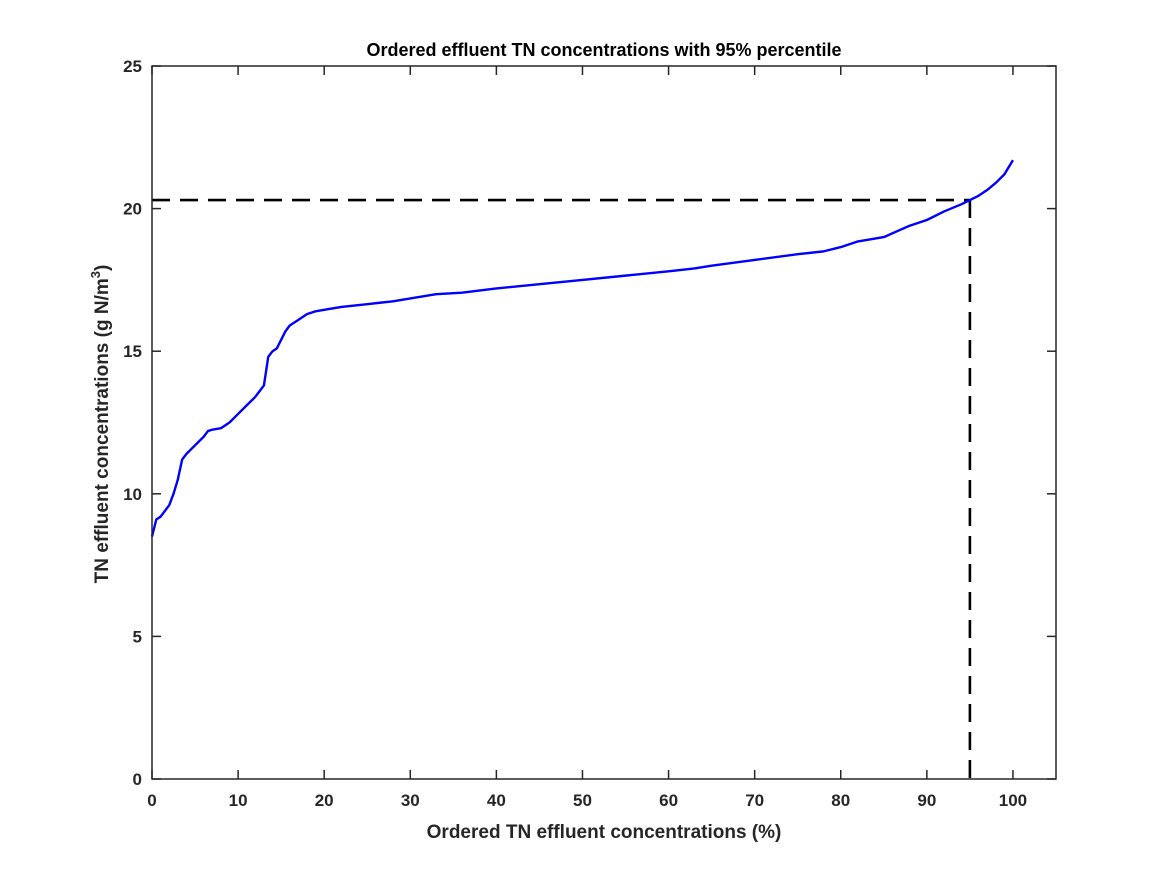 The width and height of the screenshot is (1167, 875). I want to click on y-tick-label: 10, so click(132, 494).